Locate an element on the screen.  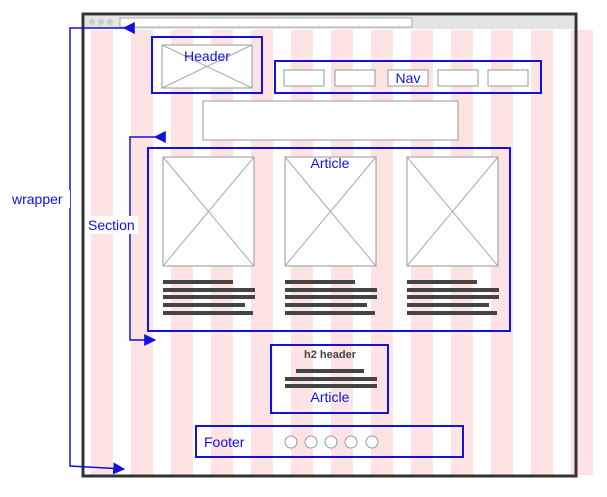
h2-header: h2 header is located at coordinates (330, 355).